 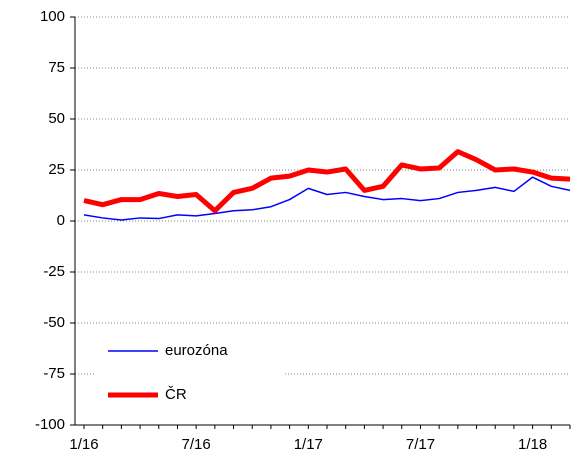 I want to click on y-tick-label: -75, so click(x=54, y=373).